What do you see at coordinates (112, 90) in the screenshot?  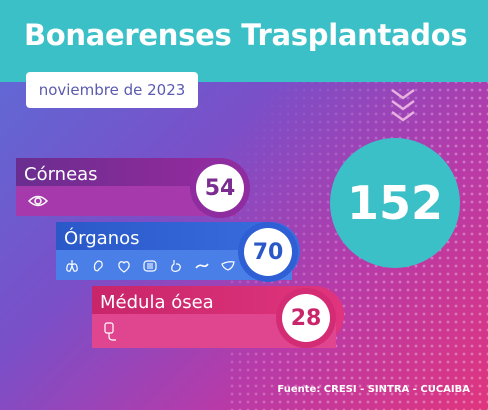 I see `date-label: noviembre de 2023` at bounding box center [112, 90].